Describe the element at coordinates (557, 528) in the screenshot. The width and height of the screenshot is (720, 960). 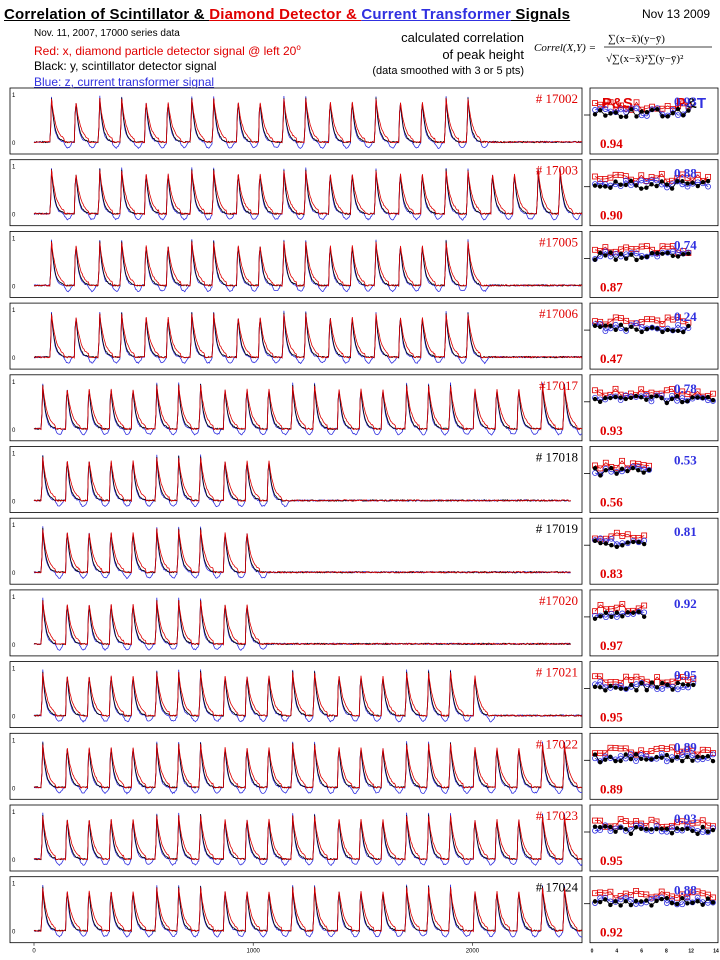
I see `run-label-6: # 17019` at that location.